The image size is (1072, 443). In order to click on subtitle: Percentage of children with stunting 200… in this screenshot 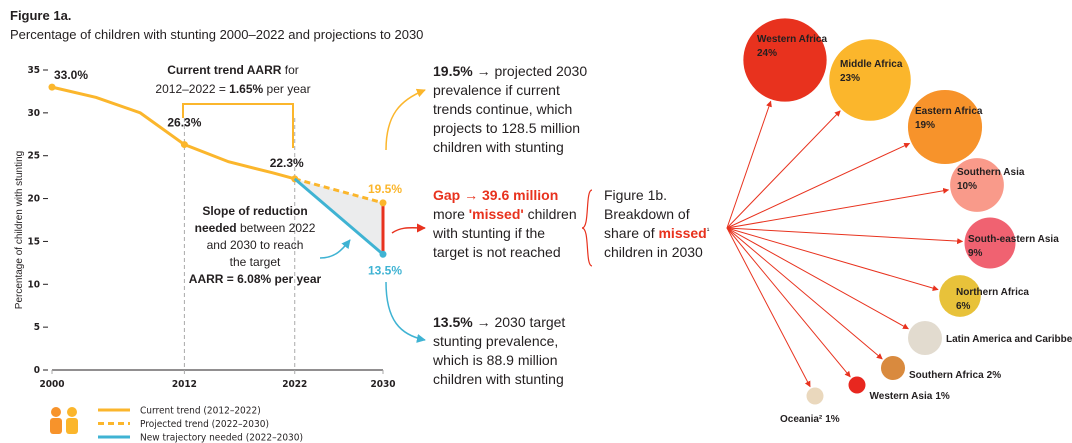, I will do `click(216, 34)`.